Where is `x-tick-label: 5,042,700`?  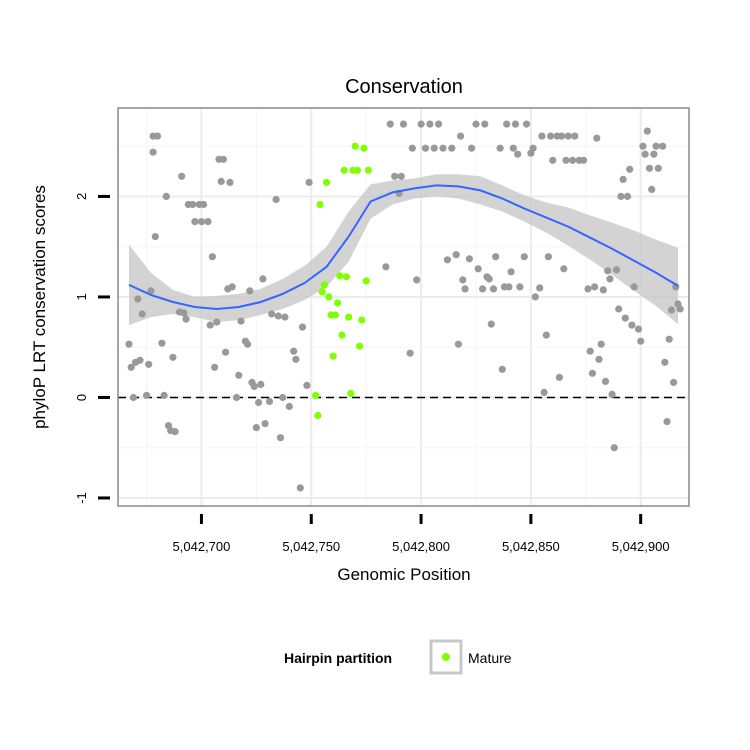 x-tick-label: 5,042,700 is located at coordinates (202, 546).